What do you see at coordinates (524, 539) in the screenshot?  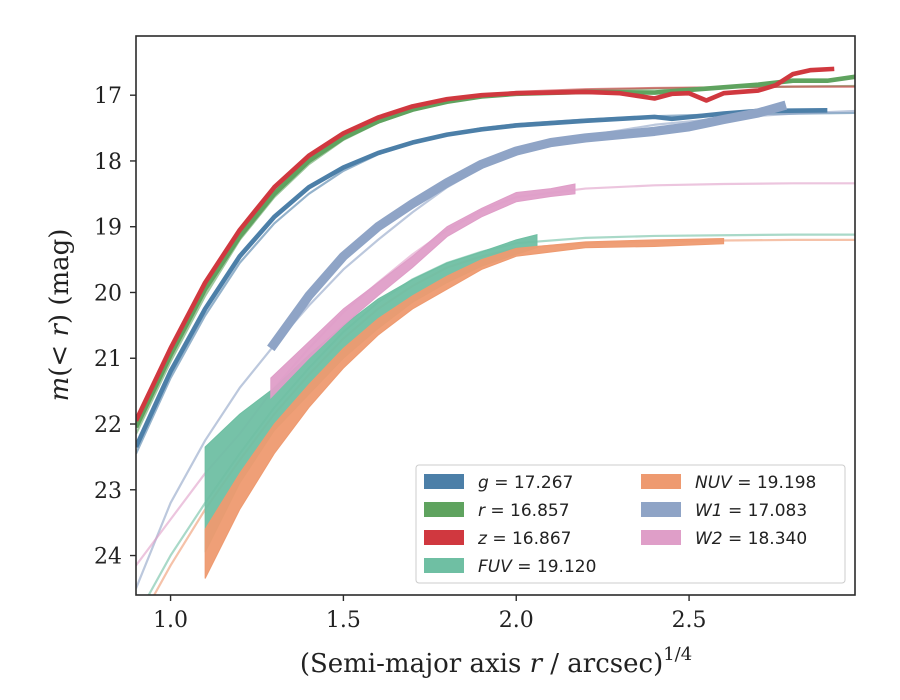 I see `legend-label-z: z = 16.867` at bounding box center [524, 539].